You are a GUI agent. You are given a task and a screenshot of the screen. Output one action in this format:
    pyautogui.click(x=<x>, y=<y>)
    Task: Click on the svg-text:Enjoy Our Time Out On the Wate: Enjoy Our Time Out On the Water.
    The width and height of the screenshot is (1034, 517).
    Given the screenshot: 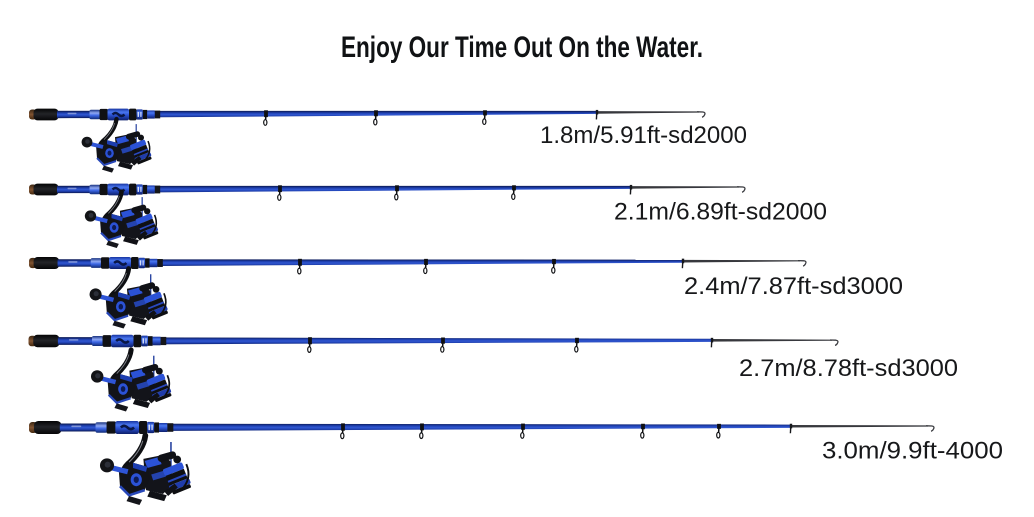 What is the action you would take?
    pyautogui.click(x=522, y=47)
    